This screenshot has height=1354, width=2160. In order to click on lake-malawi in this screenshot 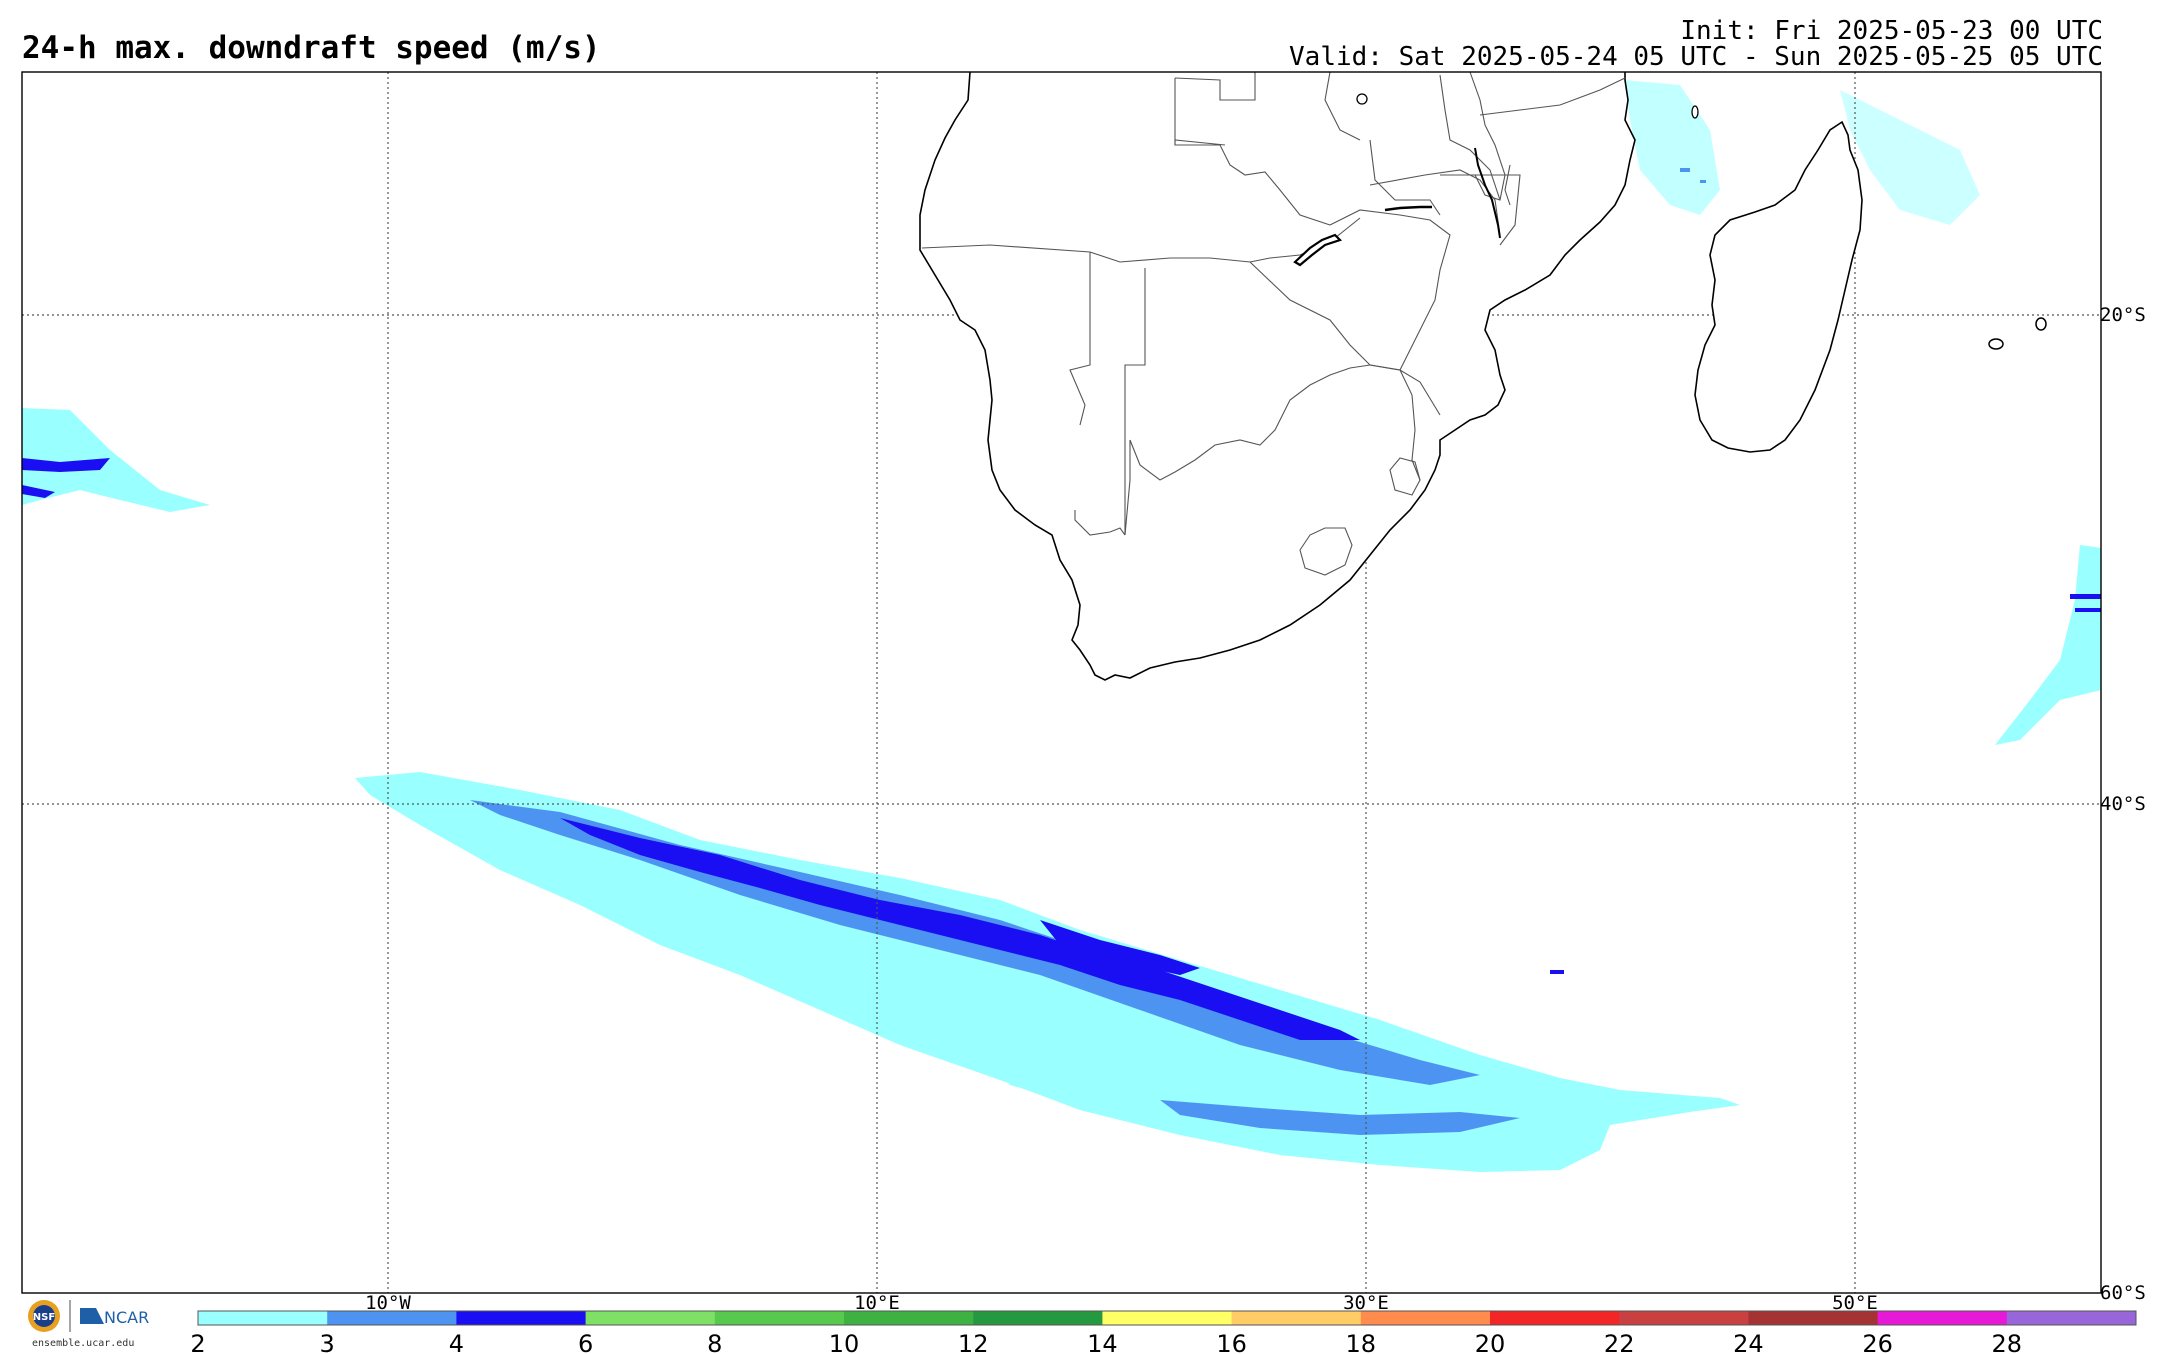, I will do `click(1487, 193)`.